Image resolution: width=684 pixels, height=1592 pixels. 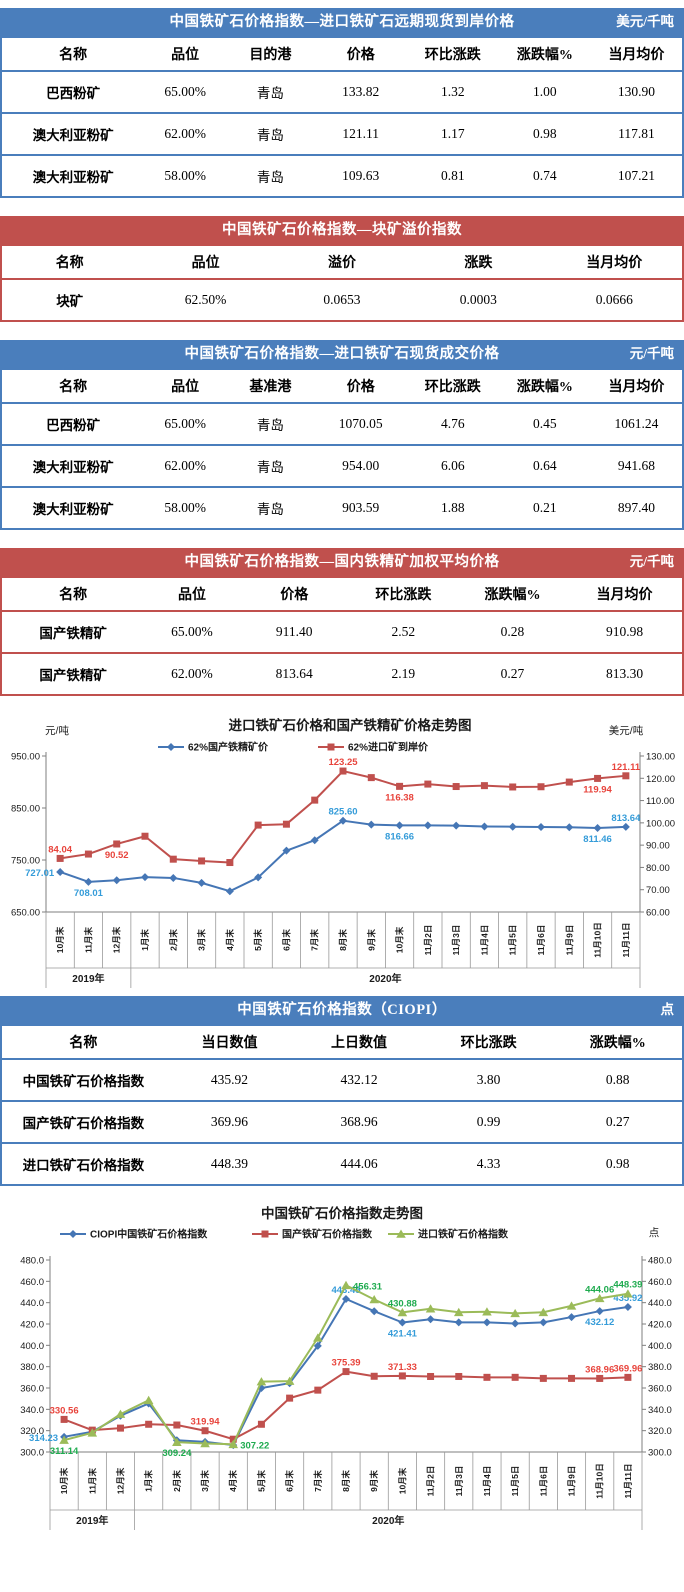 What do you see at coordinates (73, 675) in the screenshot?
I see `row-name: 国产铁精矿` at bounding box center [73, 675].